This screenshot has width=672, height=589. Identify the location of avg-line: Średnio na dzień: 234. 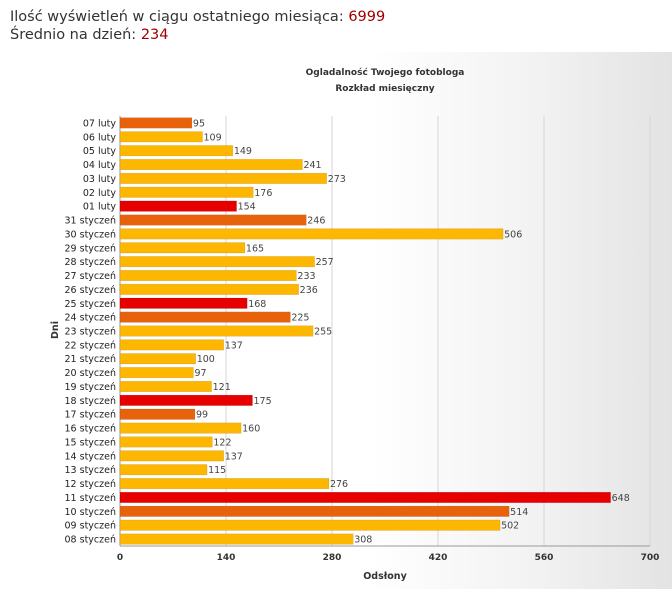
(197, 35).